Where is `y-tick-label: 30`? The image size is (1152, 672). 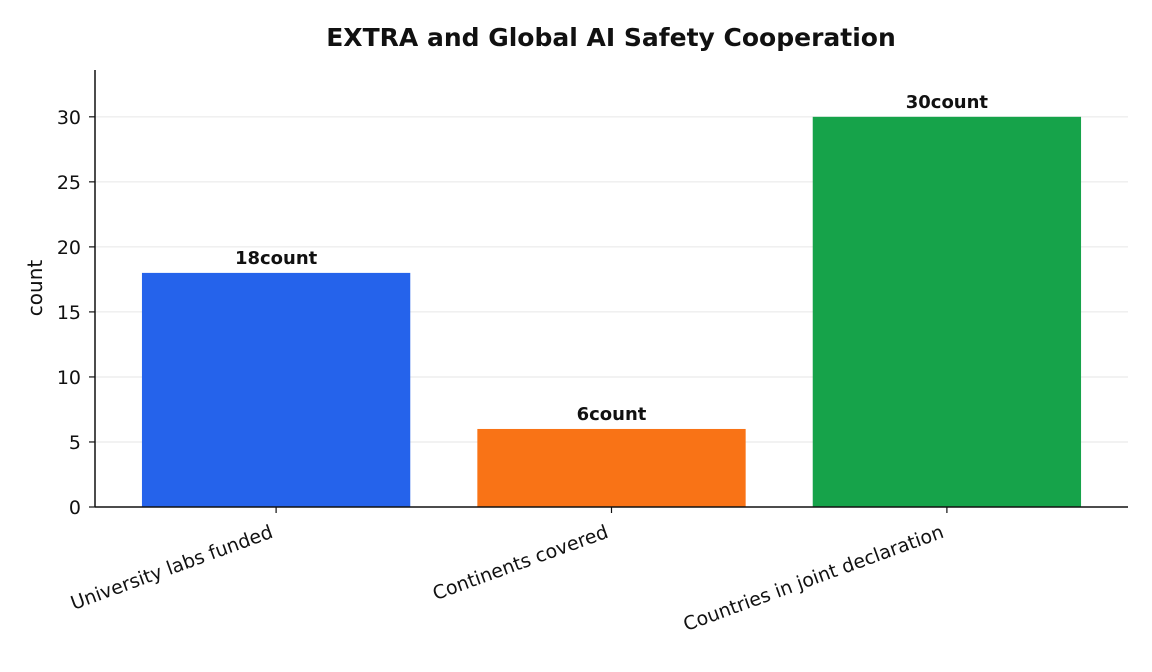
y-tick-label: 30 is located at coordinates (69, 118).